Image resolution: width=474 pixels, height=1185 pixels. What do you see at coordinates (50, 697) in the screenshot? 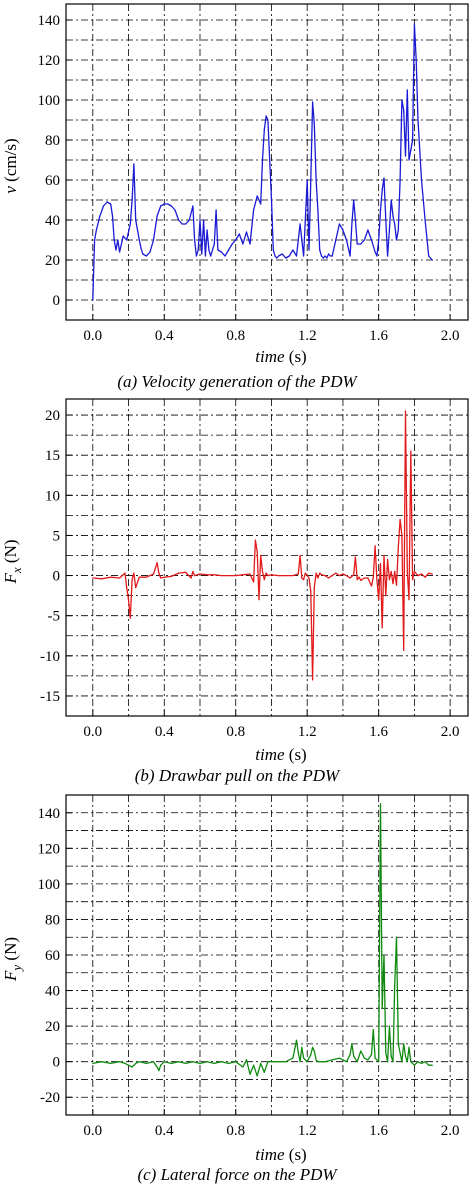
I see `y-tick-label: -15` at bounding box center [50, 697].